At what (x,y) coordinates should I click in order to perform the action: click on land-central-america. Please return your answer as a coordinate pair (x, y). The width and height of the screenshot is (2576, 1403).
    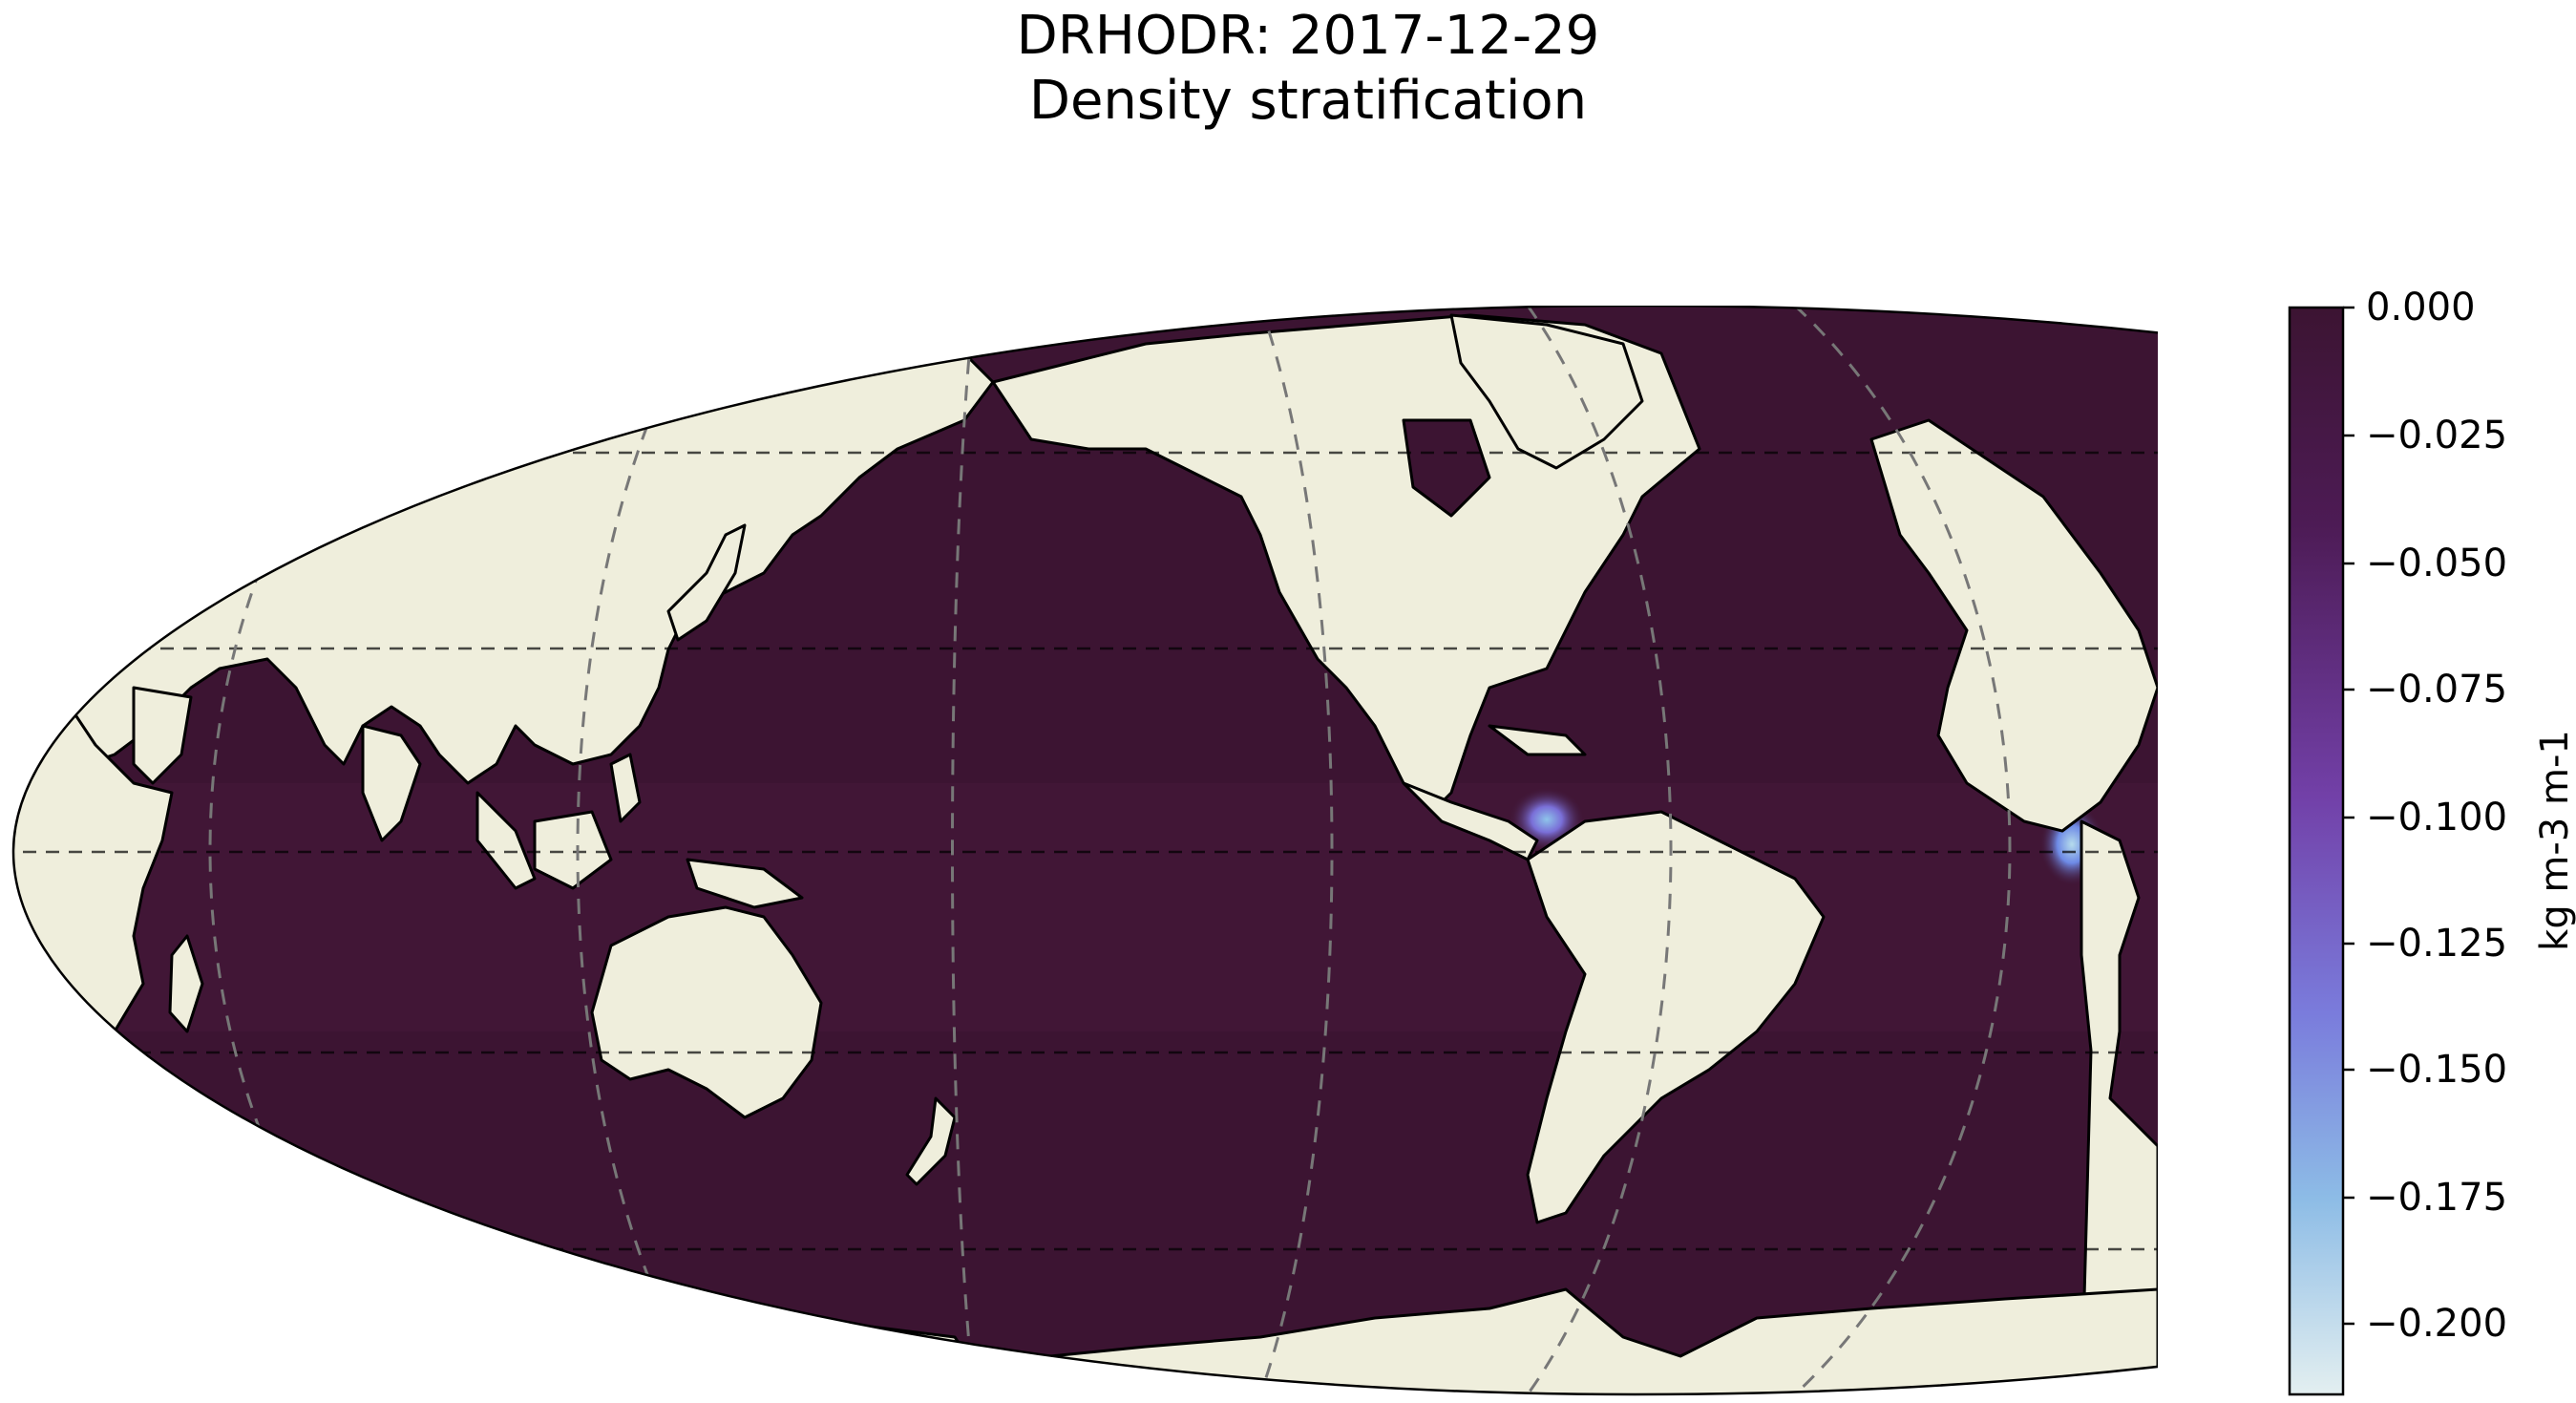
    Looking at the image, I should click on (1470, 821).